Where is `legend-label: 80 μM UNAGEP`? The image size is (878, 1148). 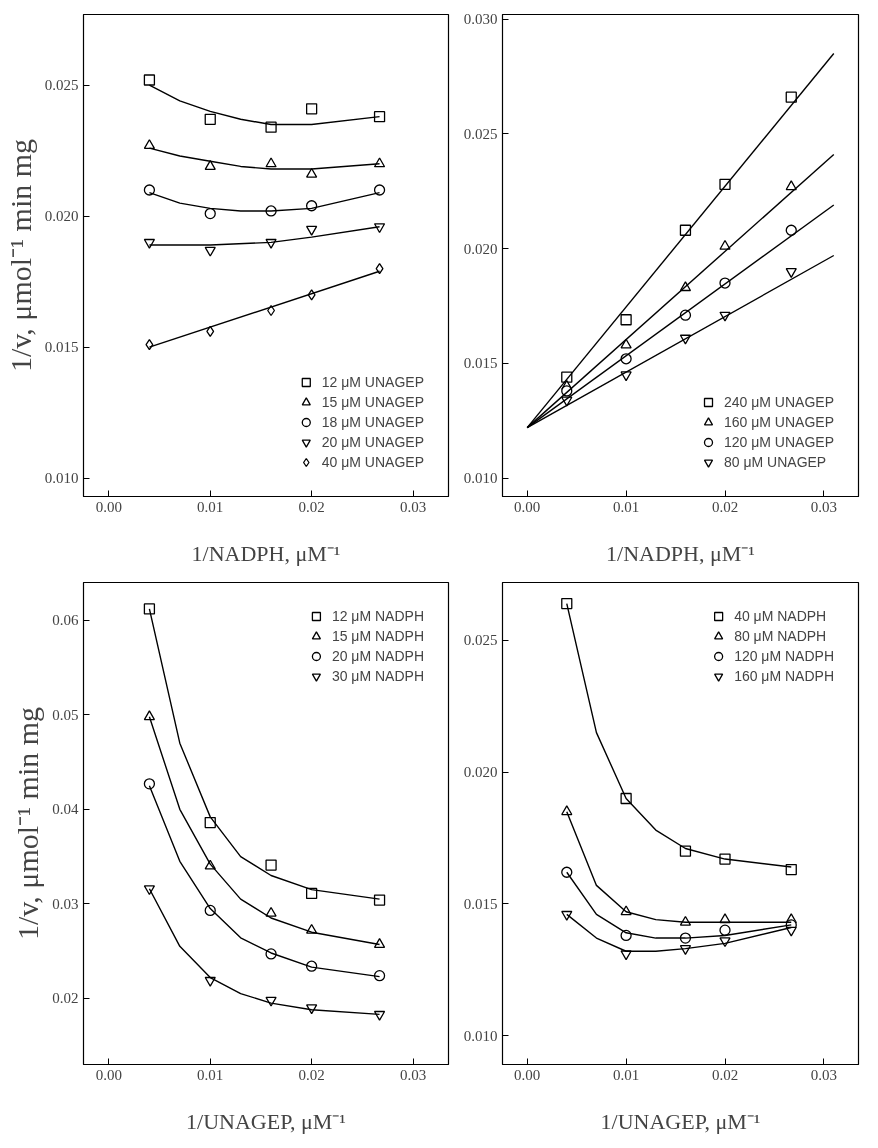 legend-label: 80 μM UNAGEP is located at coordinates (775, 462).